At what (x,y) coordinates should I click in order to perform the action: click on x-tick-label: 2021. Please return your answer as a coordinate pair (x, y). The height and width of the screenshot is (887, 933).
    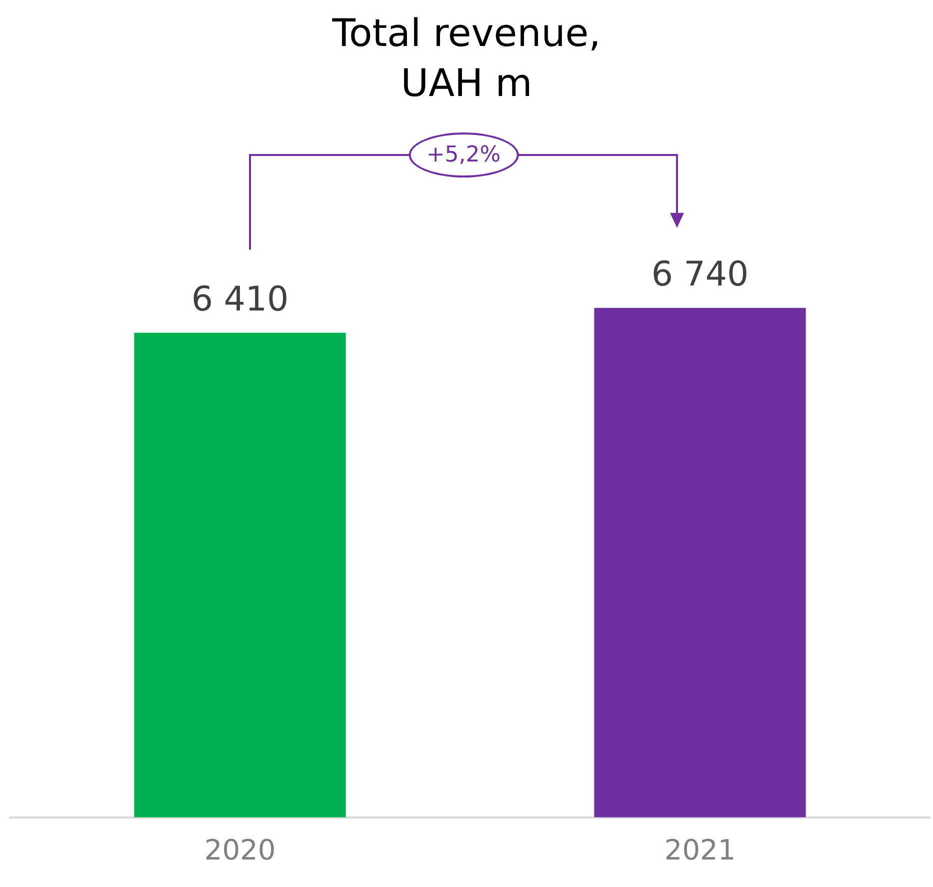
    Looking at the image, I should click on (700, 849).